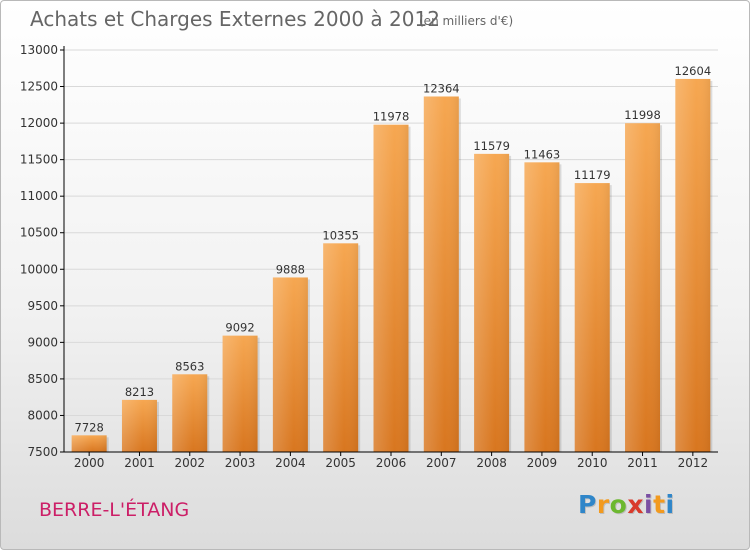  What do you see at coordinates (603, 504) in the screenshot?
I see `logo-letter: r` at bounding box center [603, 504].